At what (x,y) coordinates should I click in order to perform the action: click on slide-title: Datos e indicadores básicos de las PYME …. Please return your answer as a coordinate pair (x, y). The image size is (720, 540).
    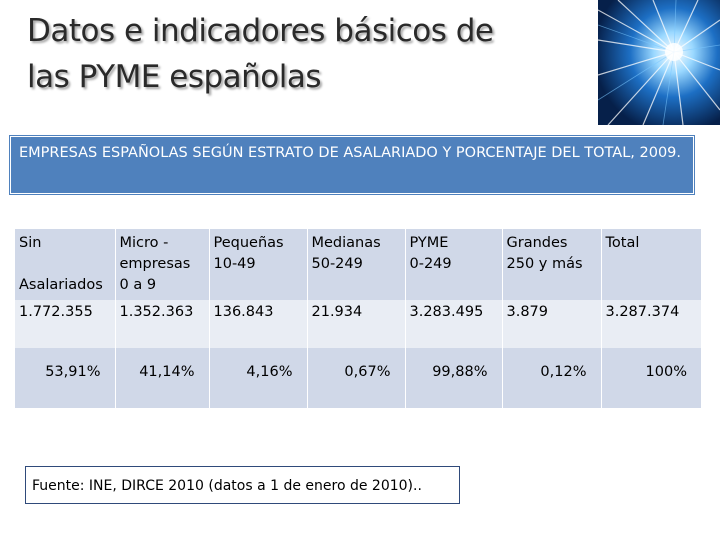
    Looking at the image, I should click on (307, 54).